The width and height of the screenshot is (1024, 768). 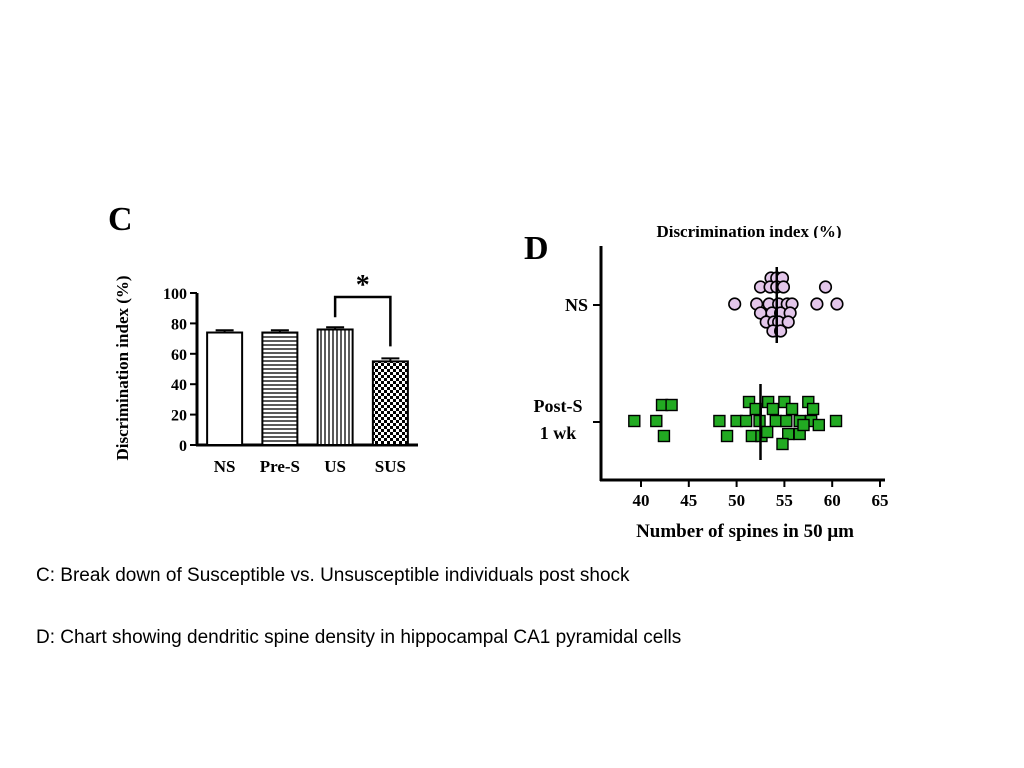 I want to click on c-y-tick-label: 60, so click(x=179, y=355).